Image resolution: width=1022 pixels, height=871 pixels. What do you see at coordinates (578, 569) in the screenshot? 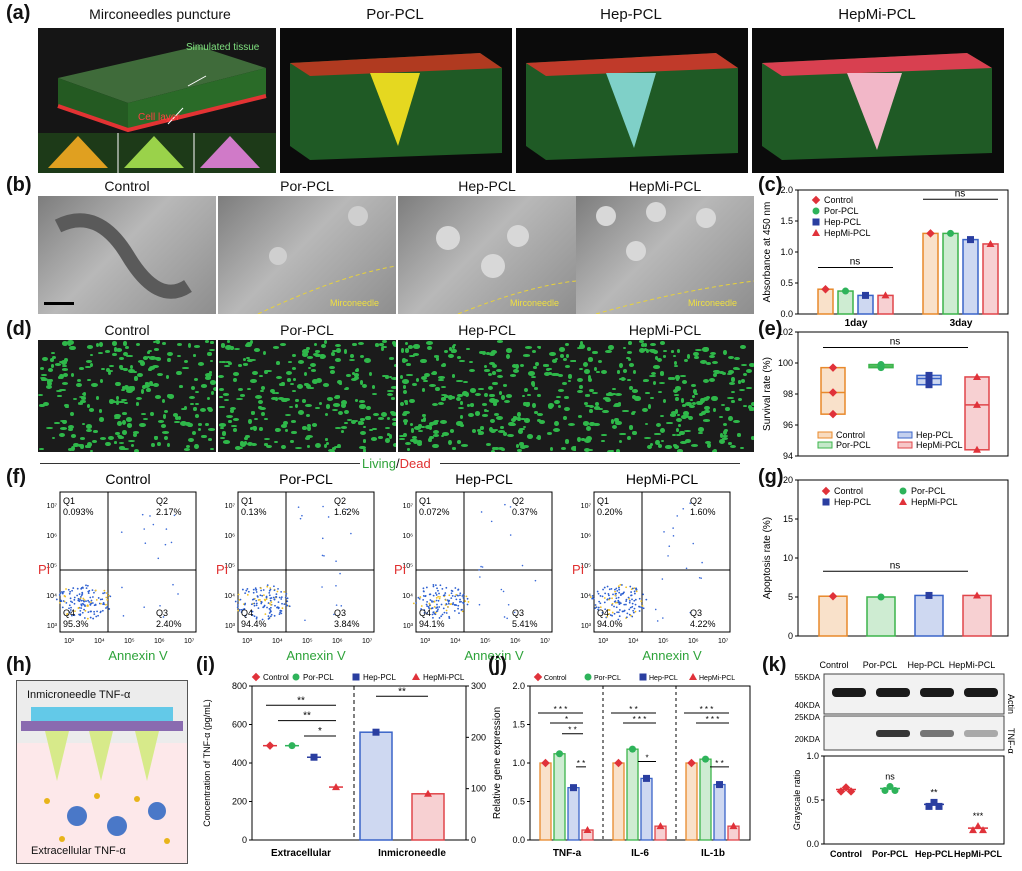
I see `f-ylabel: PI` at bounding box center [578, 569].